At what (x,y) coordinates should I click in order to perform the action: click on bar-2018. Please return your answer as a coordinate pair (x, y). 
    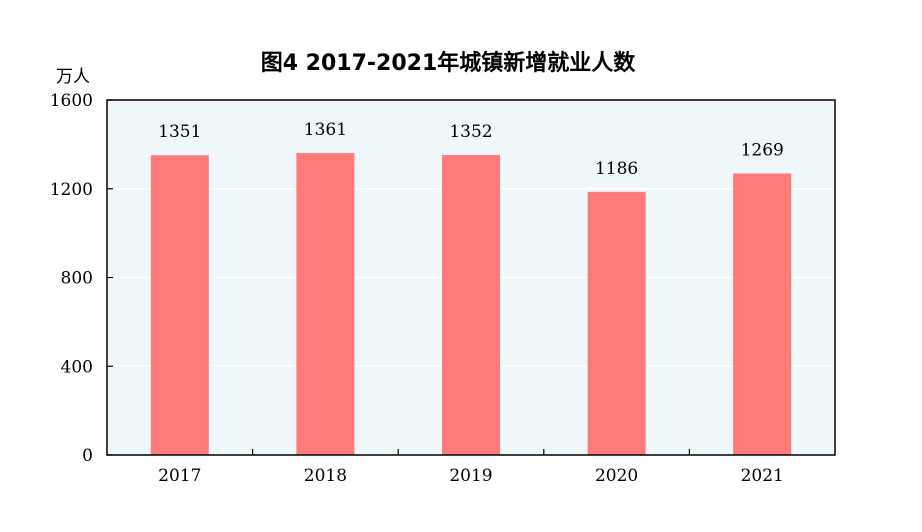
    Looking at the image, I should click on (325, 304).